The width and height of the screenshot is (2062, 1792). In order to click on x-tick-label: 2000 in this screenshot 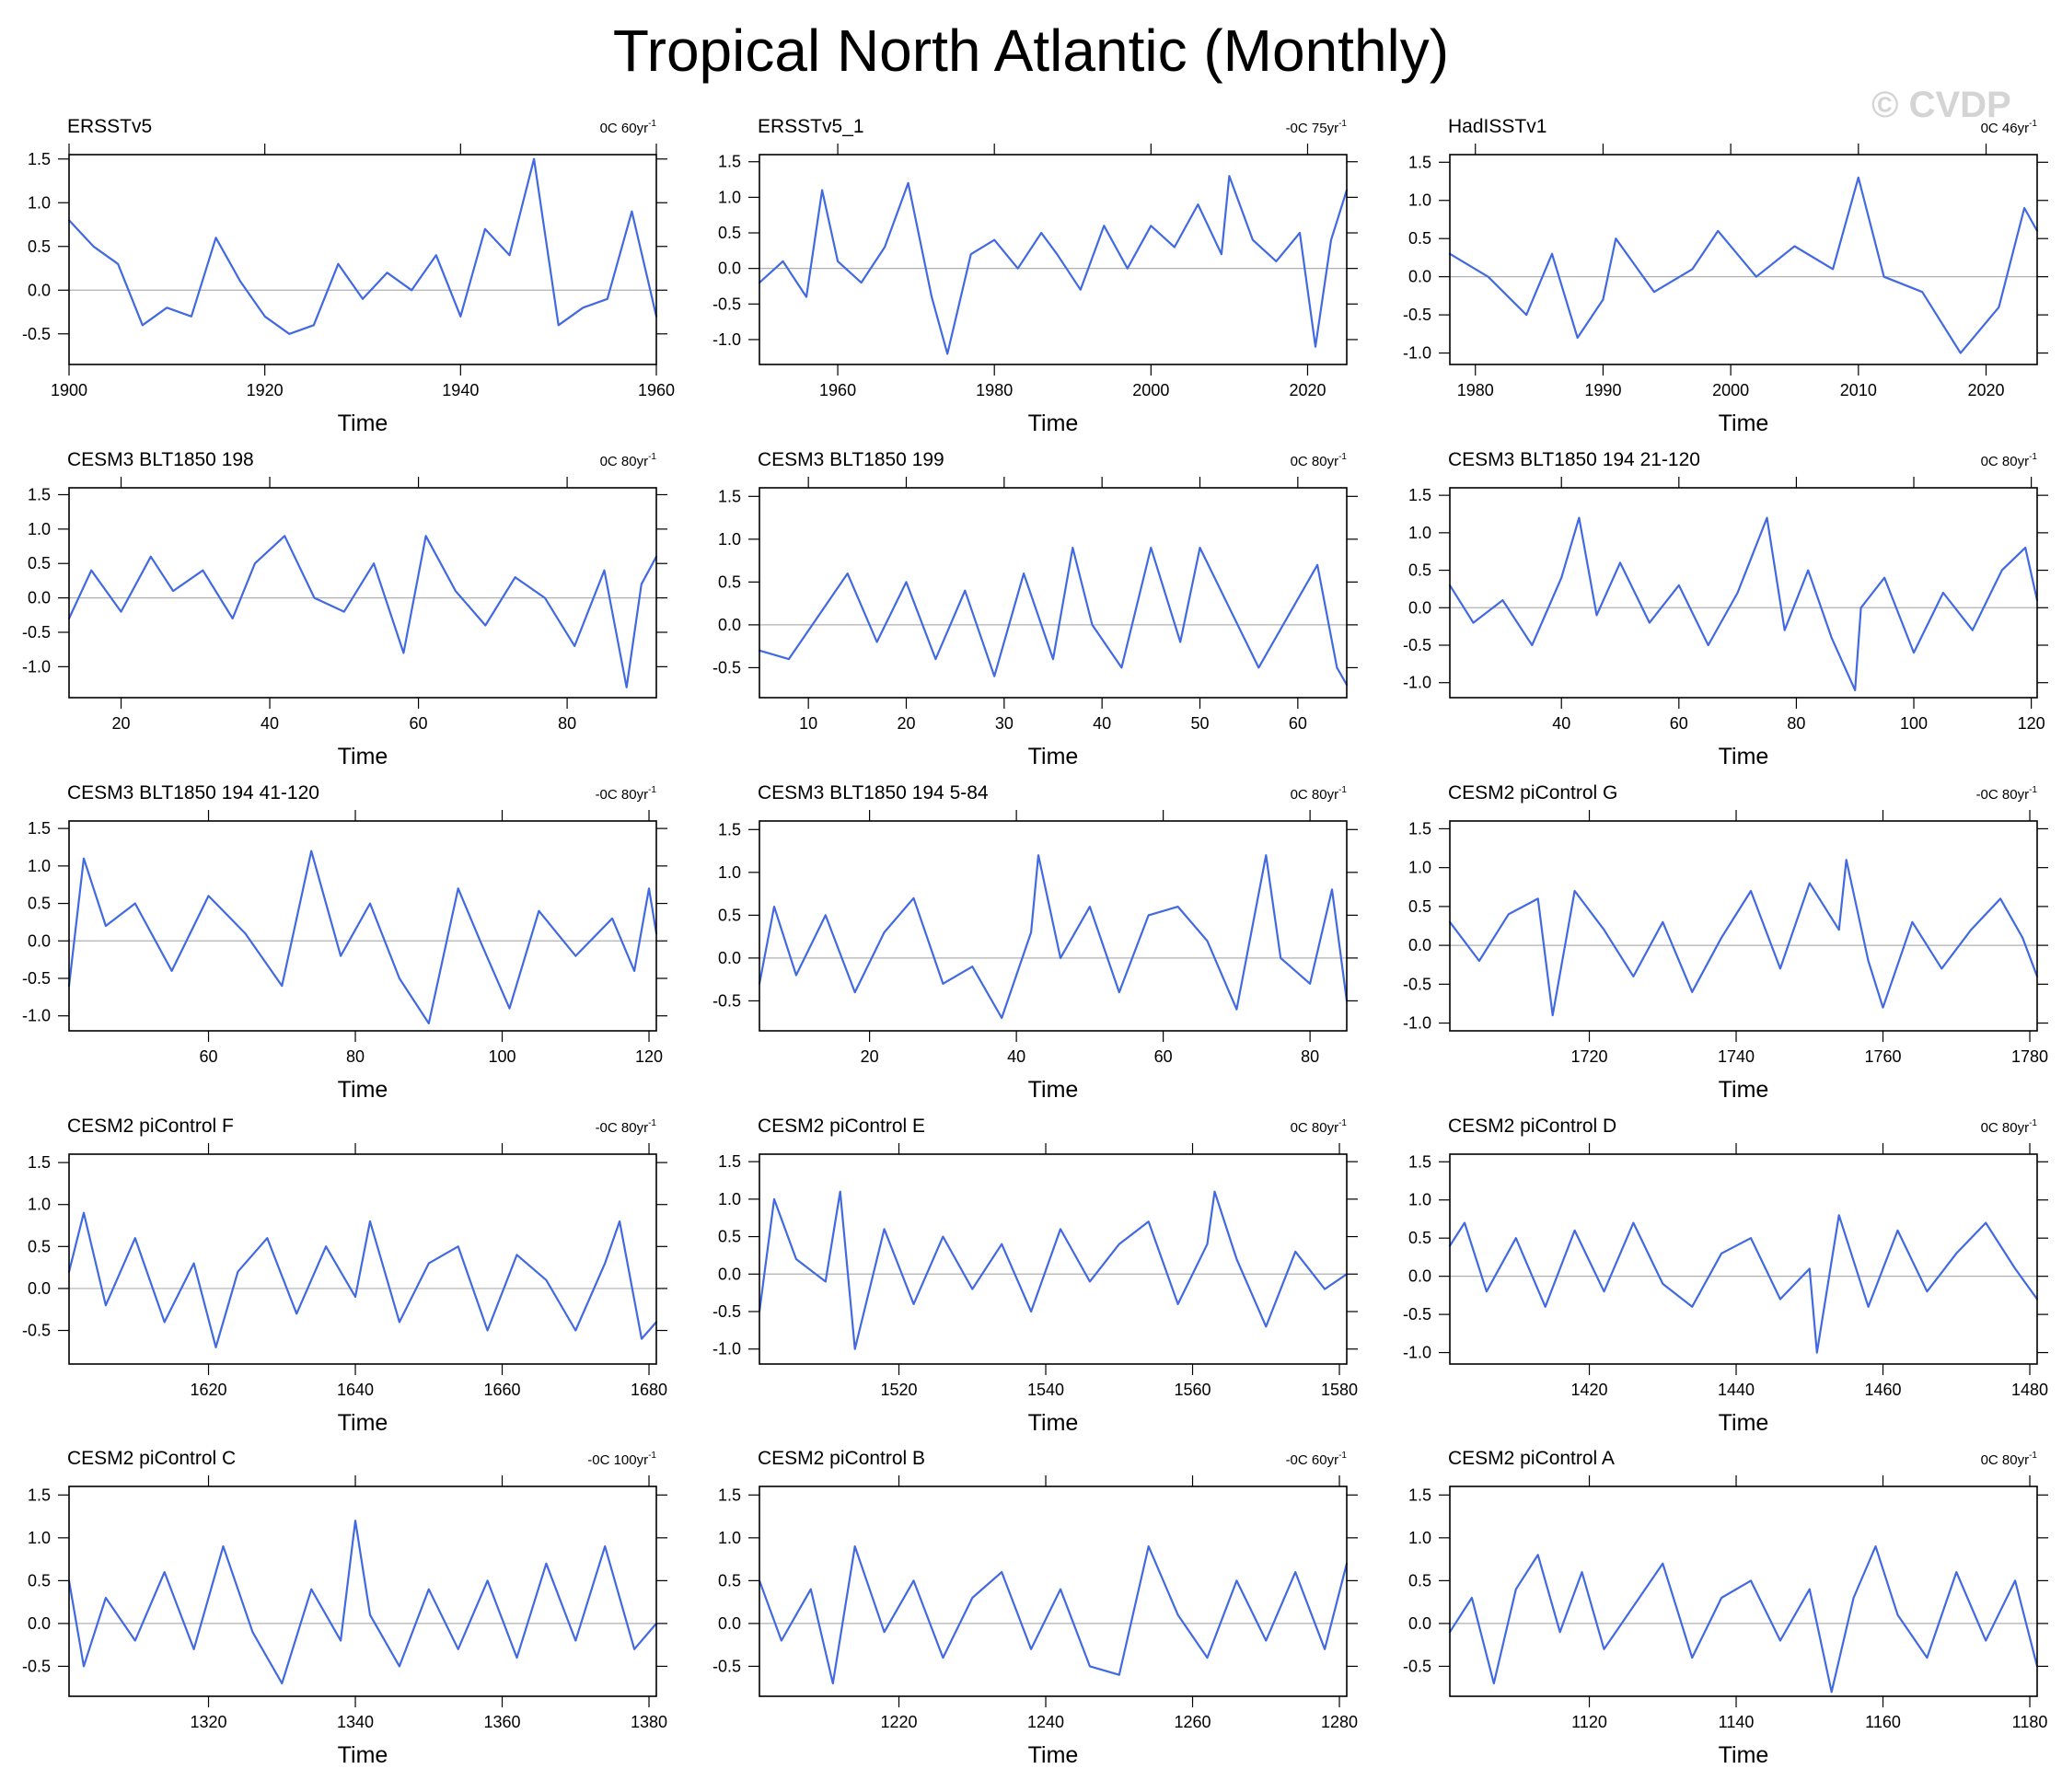, I will do `click(1151, 390)`.